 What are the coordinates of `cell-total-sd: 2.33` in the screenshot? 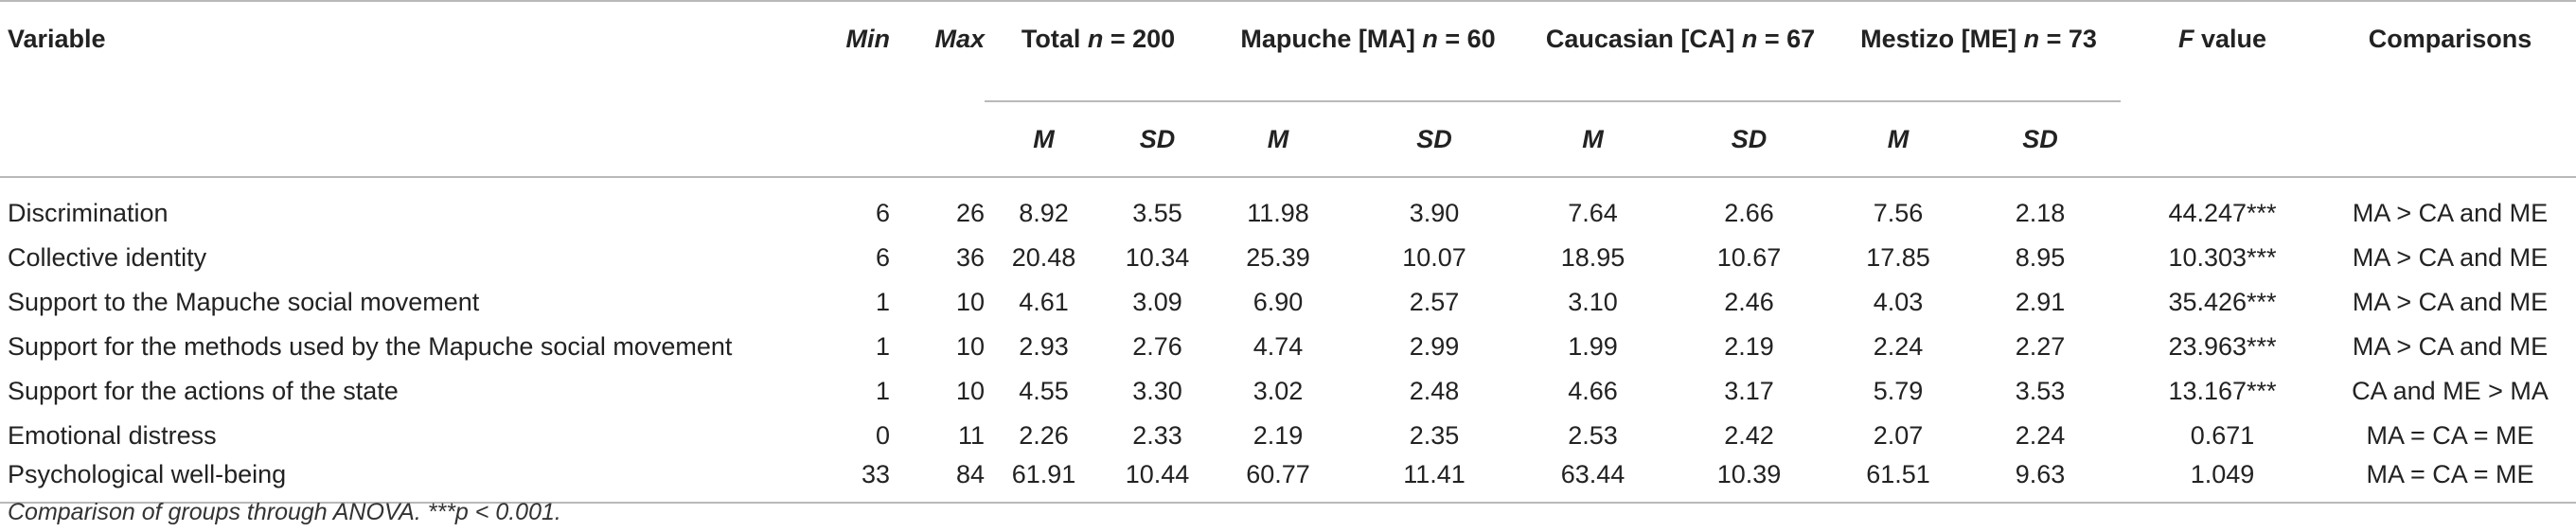 It's located at (1157, 436).